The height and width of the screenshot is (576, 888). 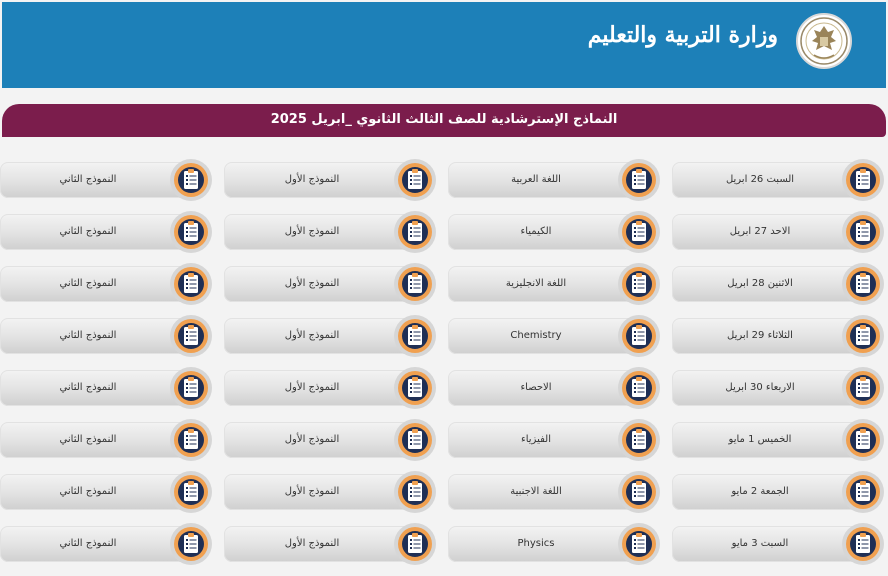 I want to click on date-label-pill: الاثنين 28 ابريل, so click(x=770, y=284).